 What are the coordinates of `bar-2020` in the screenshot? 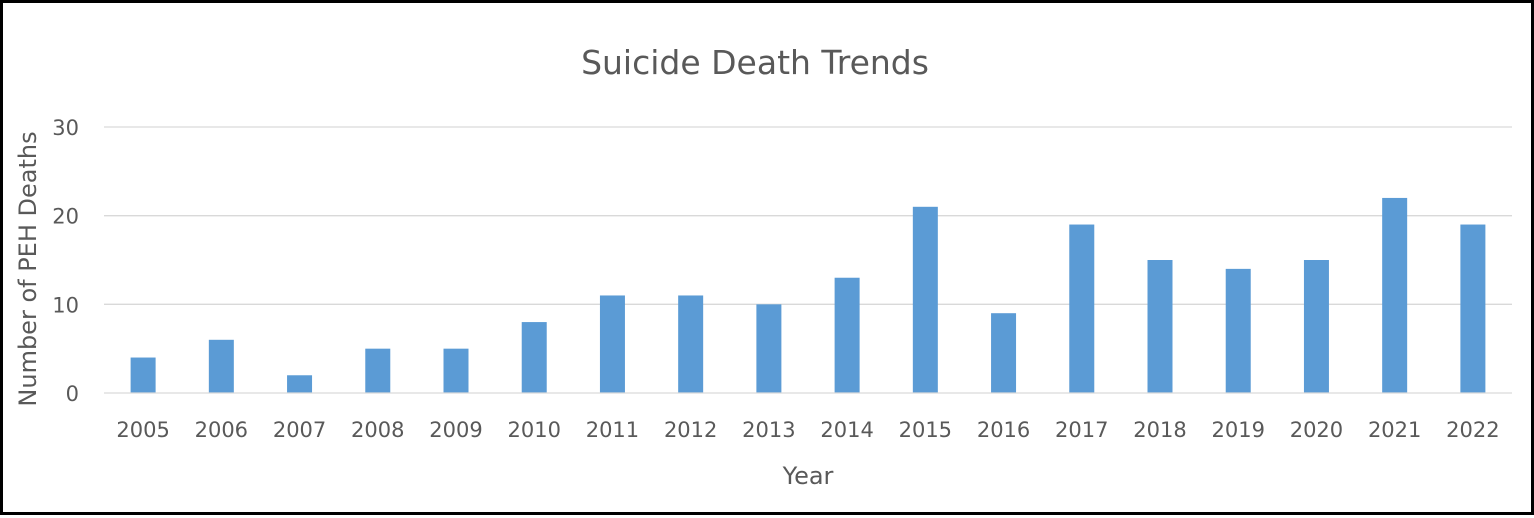 It's located at (1316, 326).